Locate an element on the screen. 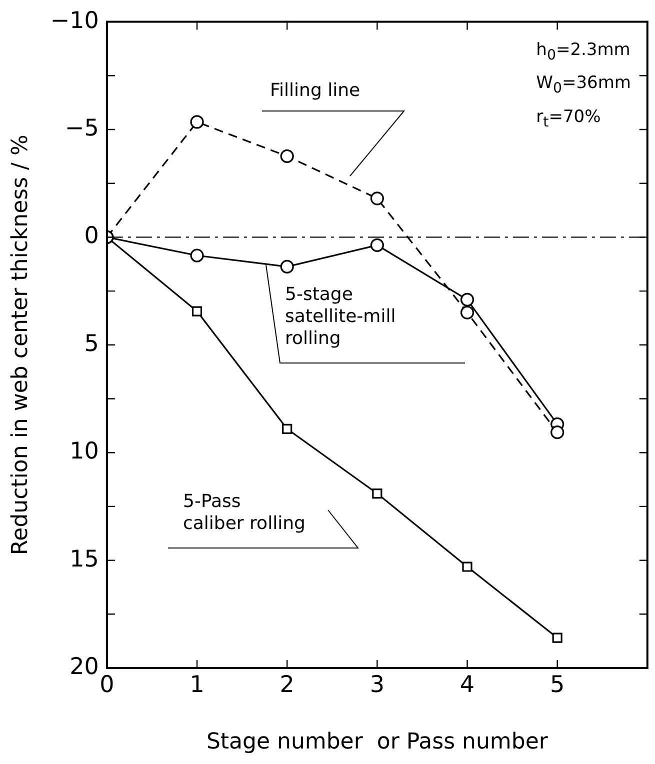 This screenshot has height=764, width=655. text: Filling line is located at coordinates (315, 90).